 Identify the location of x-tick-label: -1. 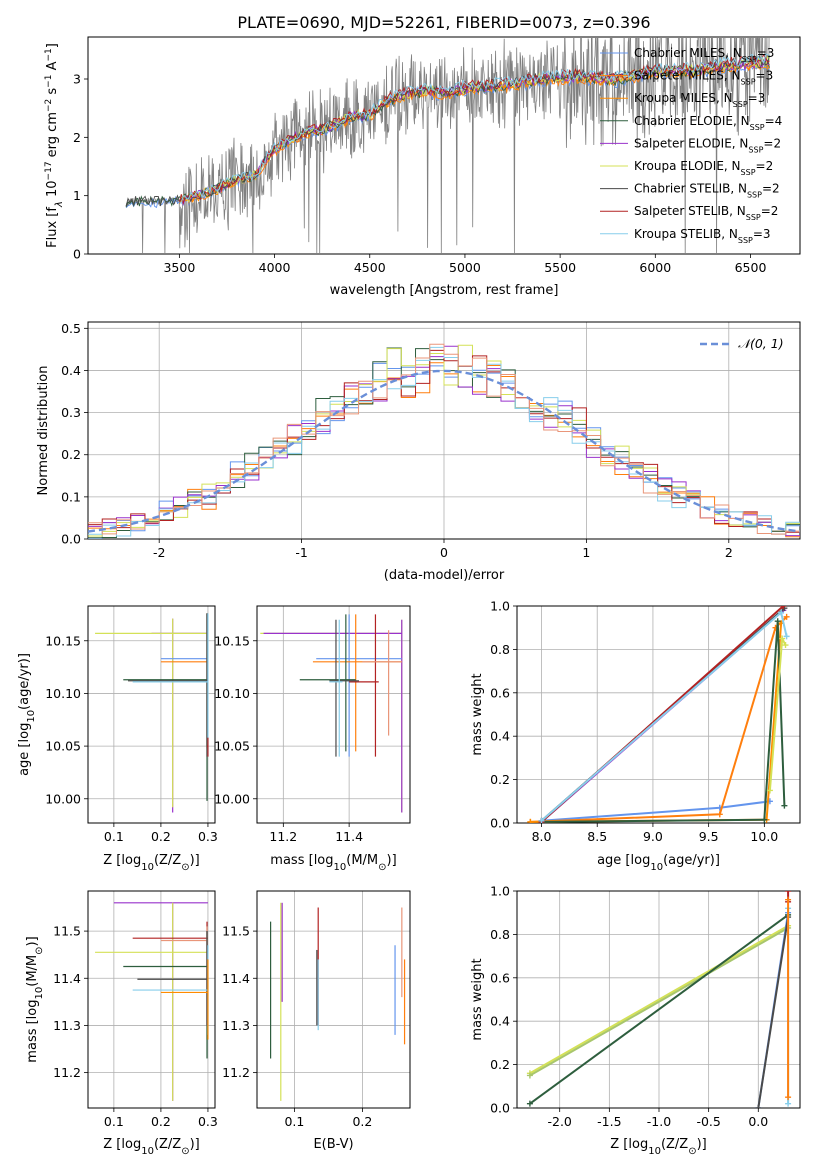
(301, 552).